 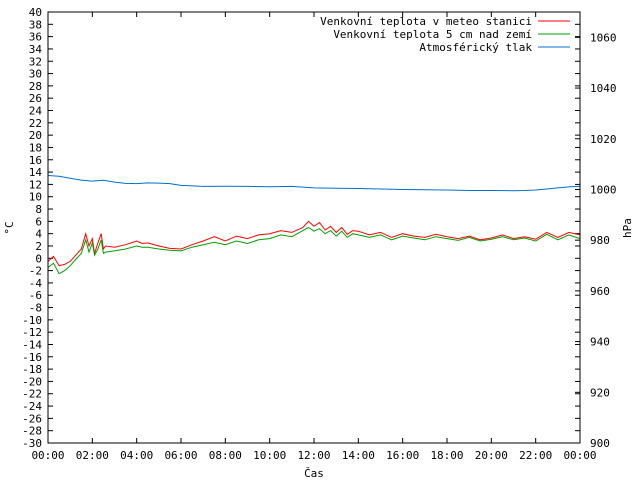 I want to click on y-tick-label: 20, so click(x=35, y=135).